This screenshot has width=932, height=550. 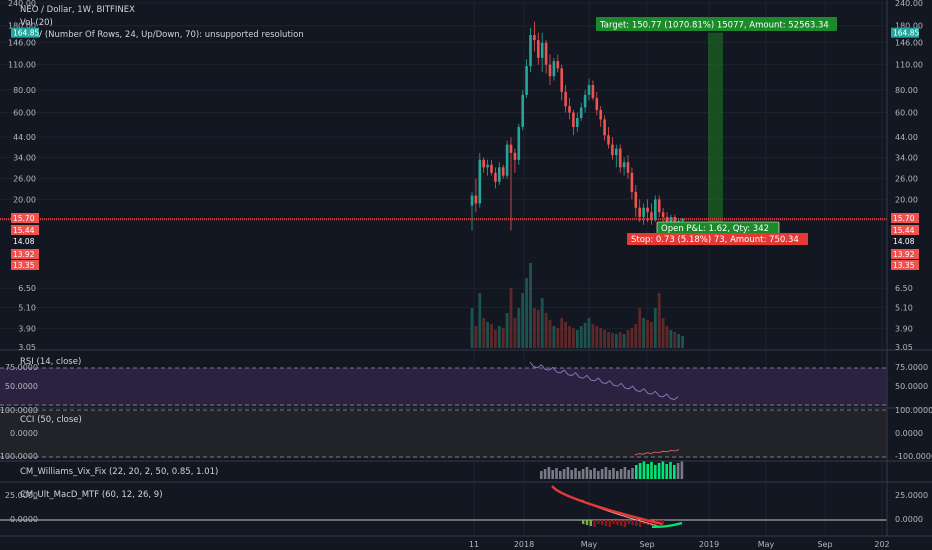 I want to click on price-tag-label: 14.08, so click(x=904, y=241).